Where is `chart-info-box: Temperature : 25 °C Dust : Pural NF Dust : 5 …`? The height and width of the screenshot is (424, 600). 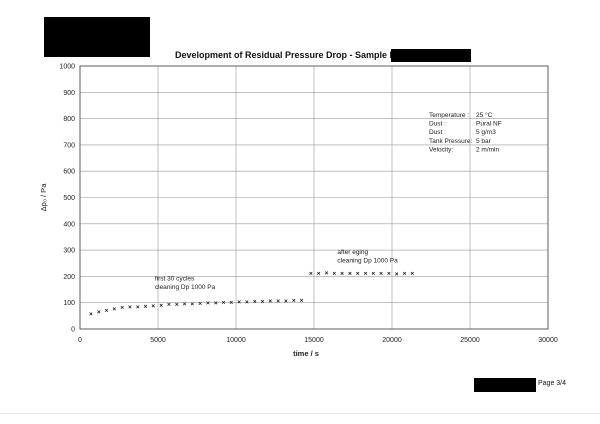
chart-info-box: Temperature : 25 °C Dust : Pural NF Dust : 5 … is located at coordinates (465, 132).